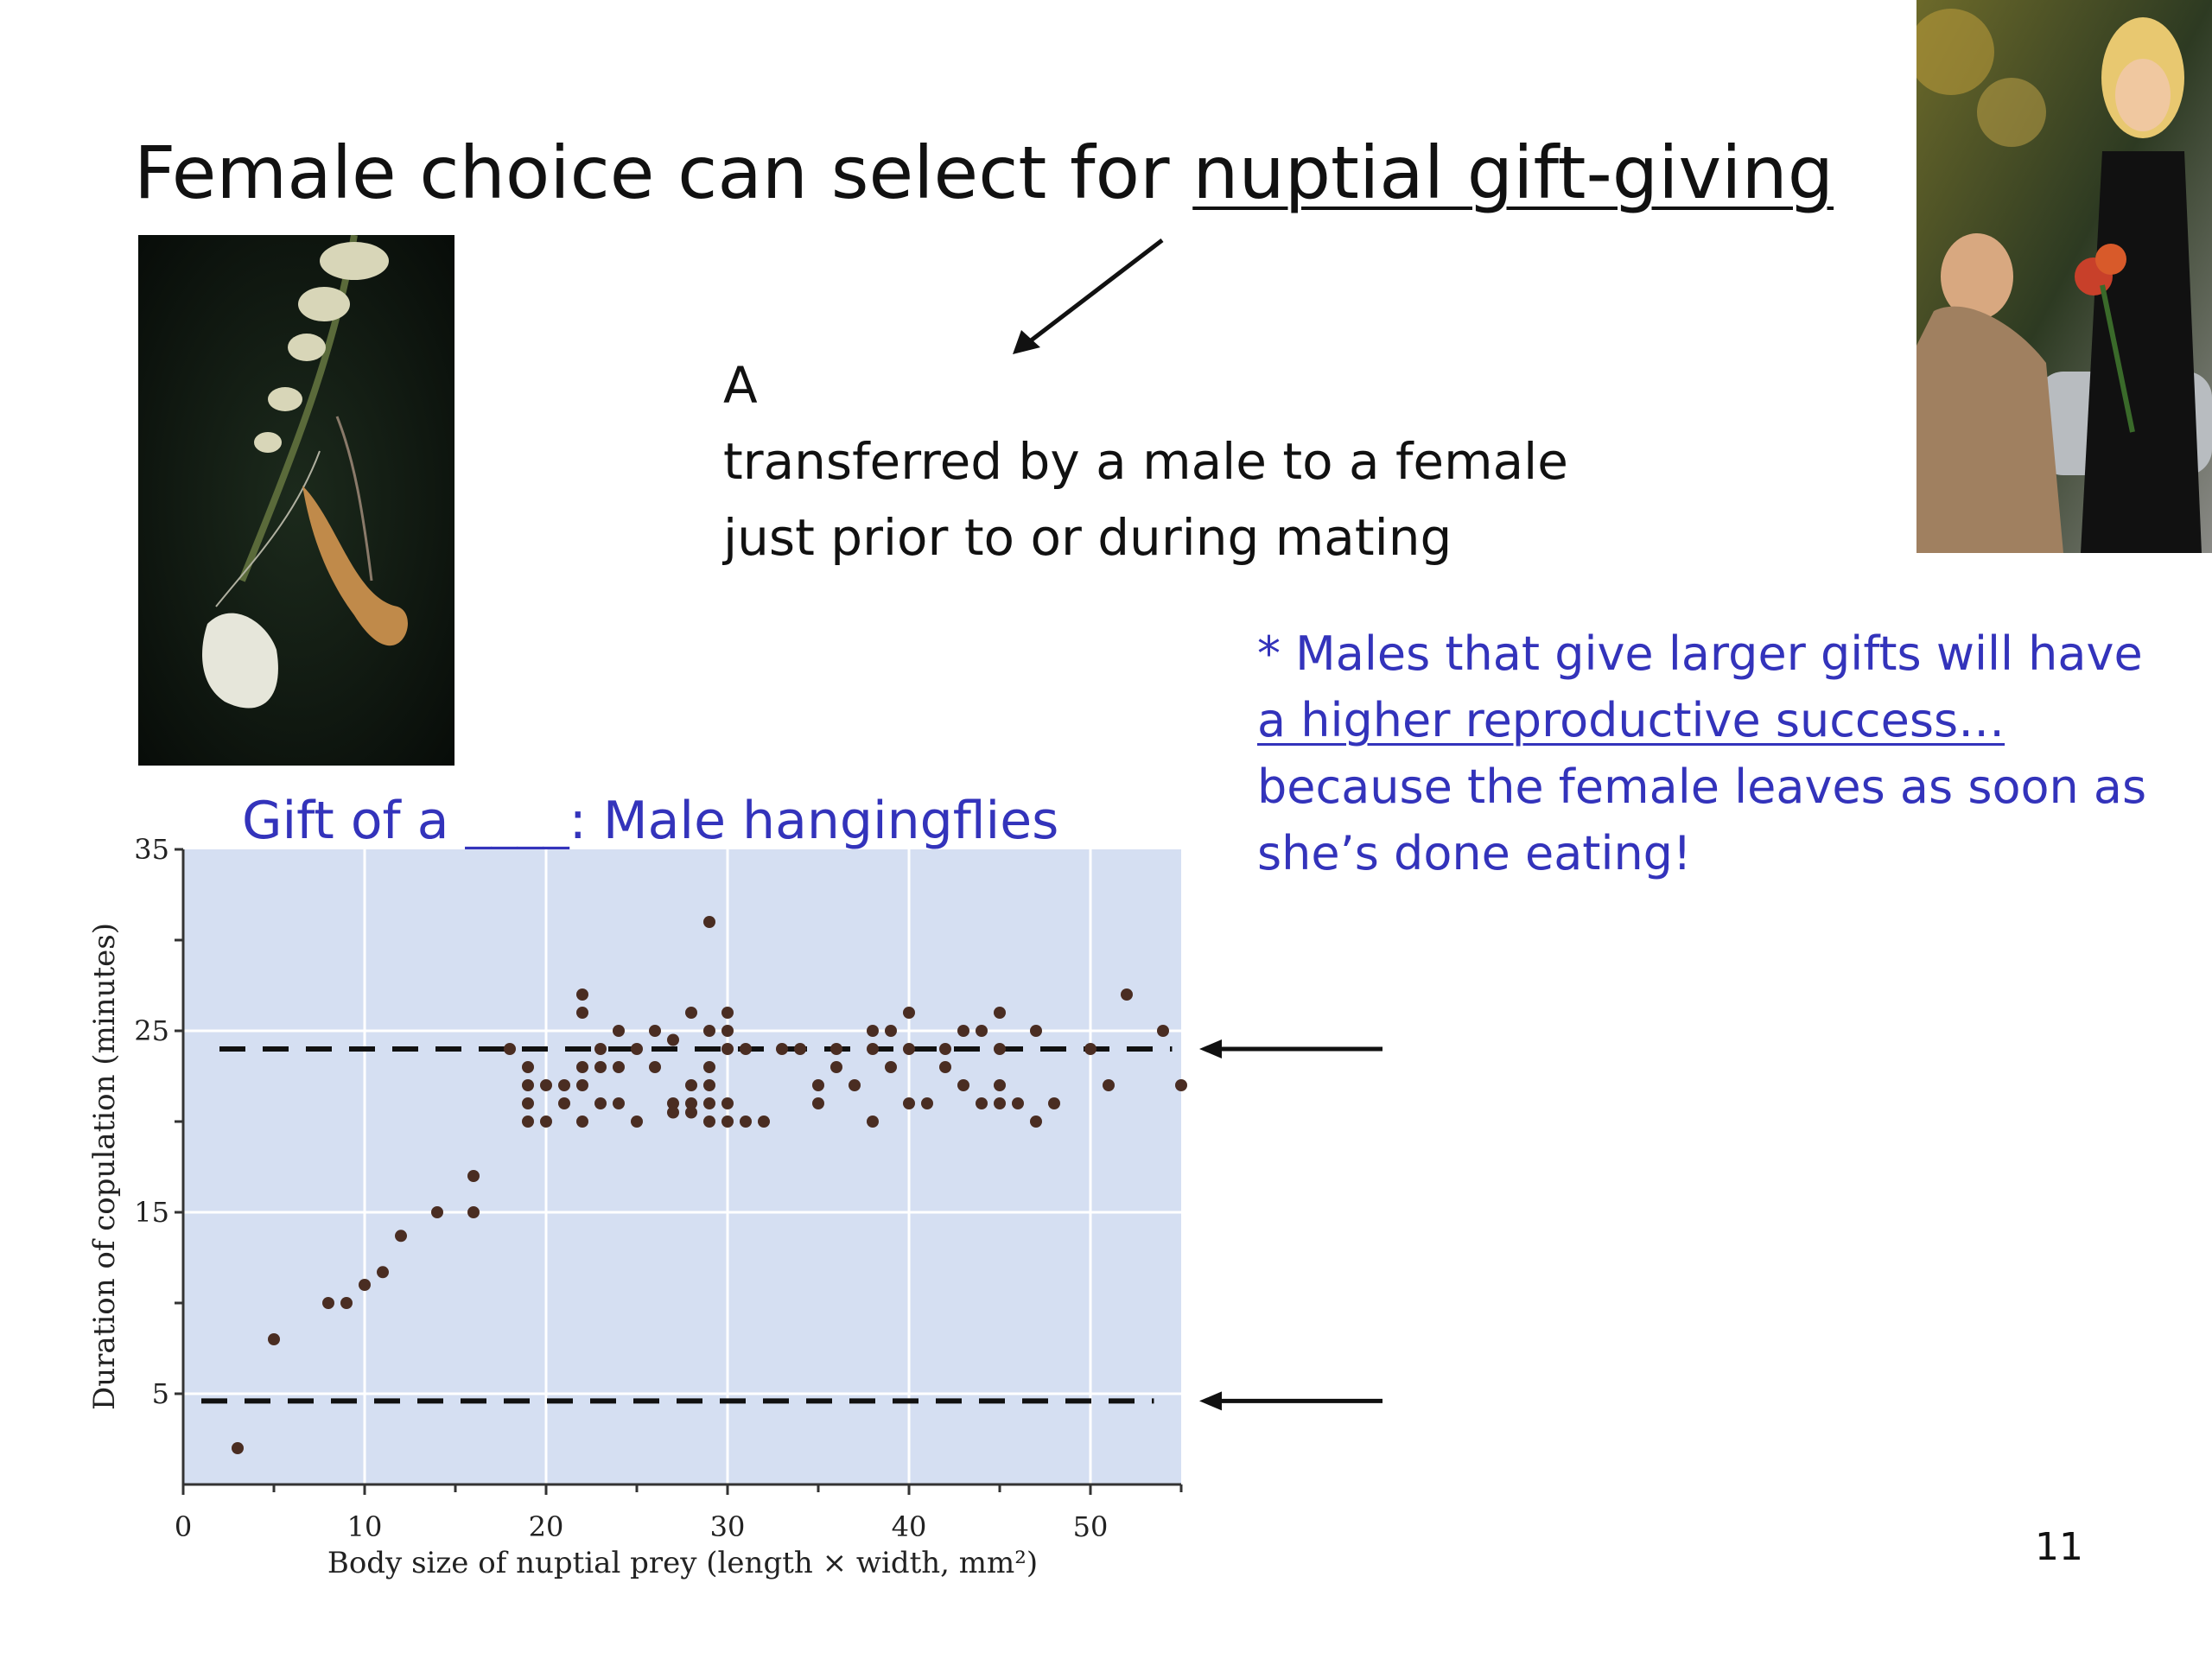 The image size is (2212, 1659). What do you see at coordinates (909, 1526) in the screenshot?
I see `x-tick-label: 40` at bounding box center [909, 1526].